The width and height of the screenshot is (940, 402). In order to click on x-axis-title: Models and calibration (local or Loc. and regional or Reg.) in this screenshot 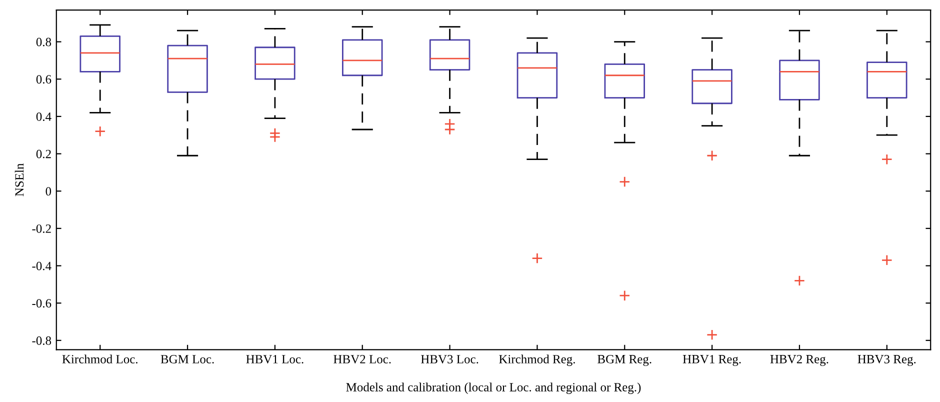, I will do `click(493, 388)`.